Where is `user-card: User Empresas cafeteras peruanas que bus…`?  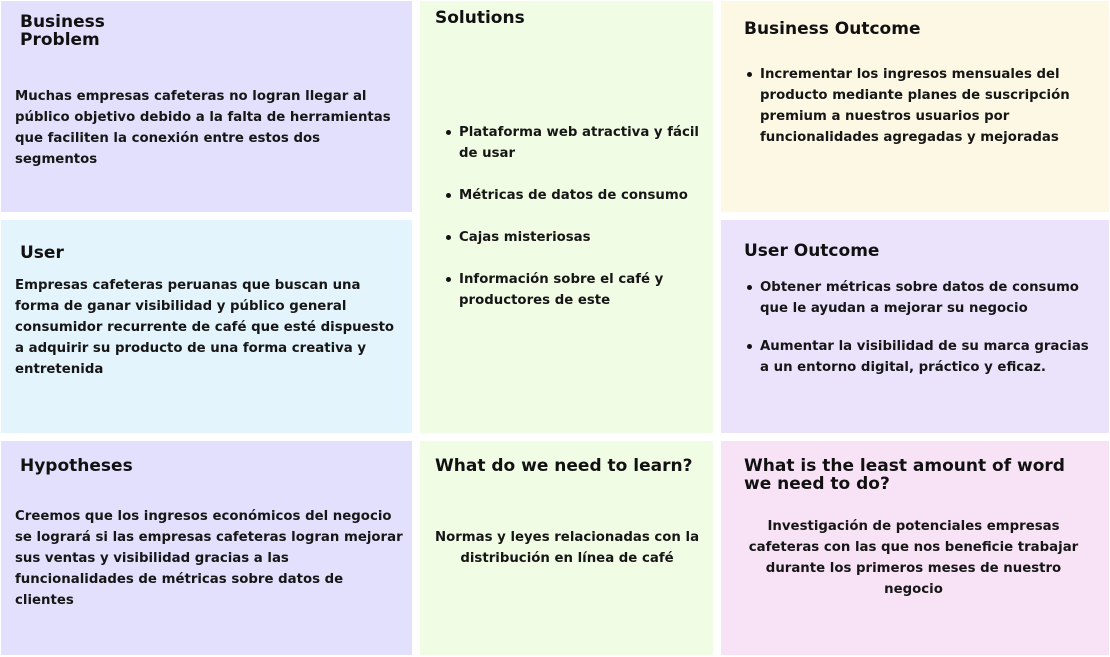
user-card: User Empresas cafeteras peruanas que bus… is located at coordinates (206, 326).